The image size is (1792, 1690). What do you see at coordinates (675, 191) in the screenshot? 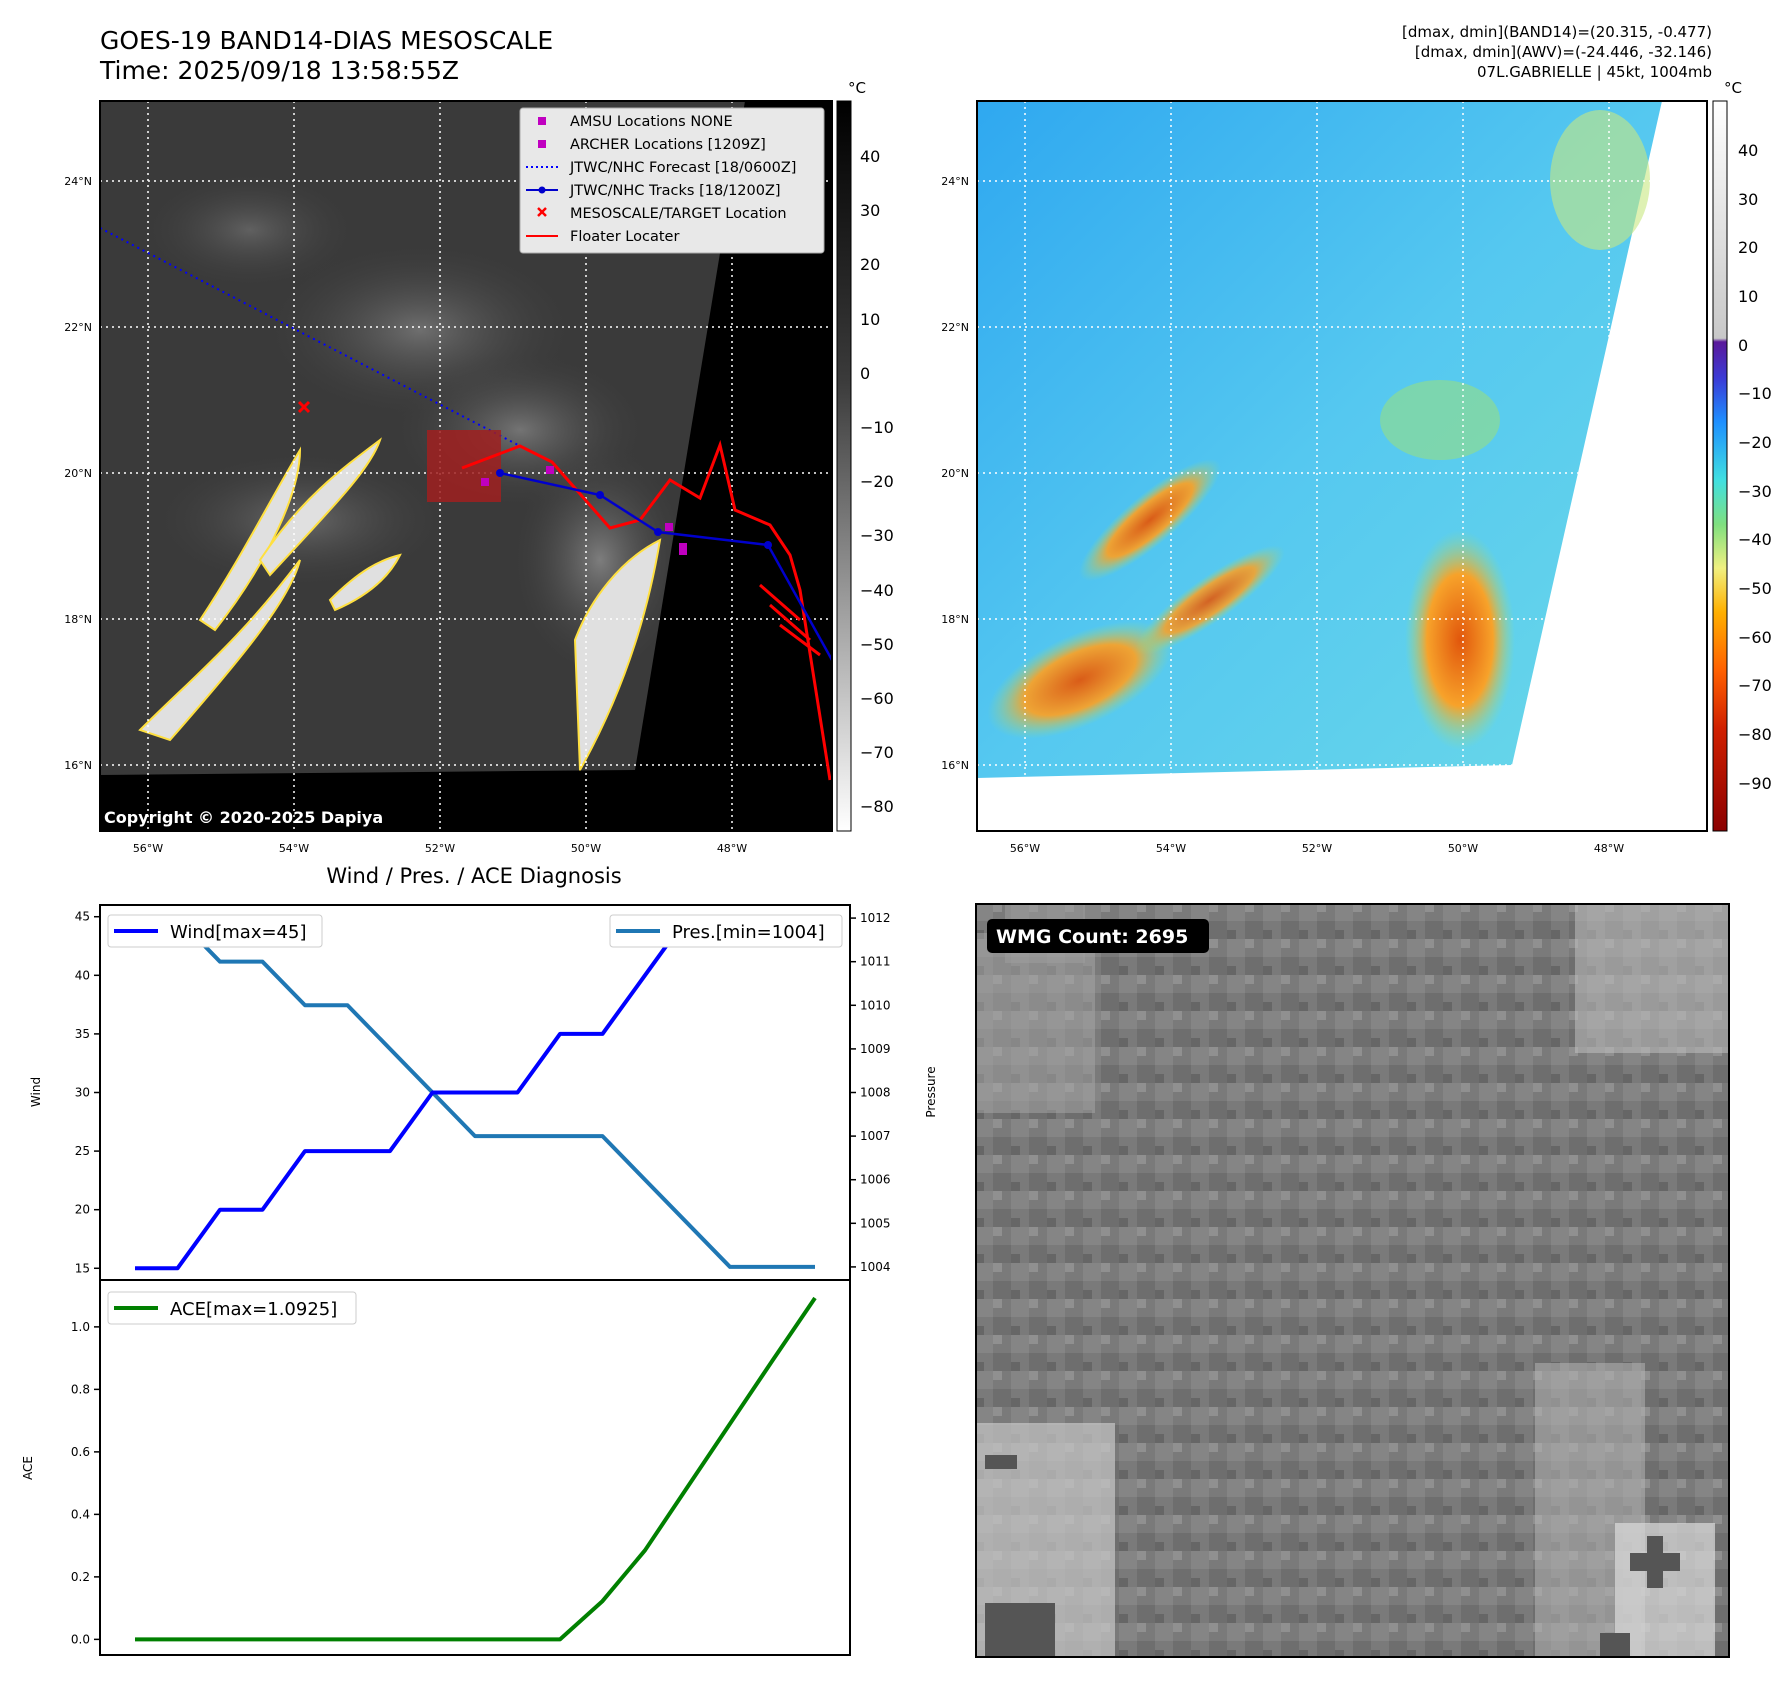
I see `legend-tracks: JTWC/NHC Tracks [18/1200Z]` at bounding box center [675, 191].